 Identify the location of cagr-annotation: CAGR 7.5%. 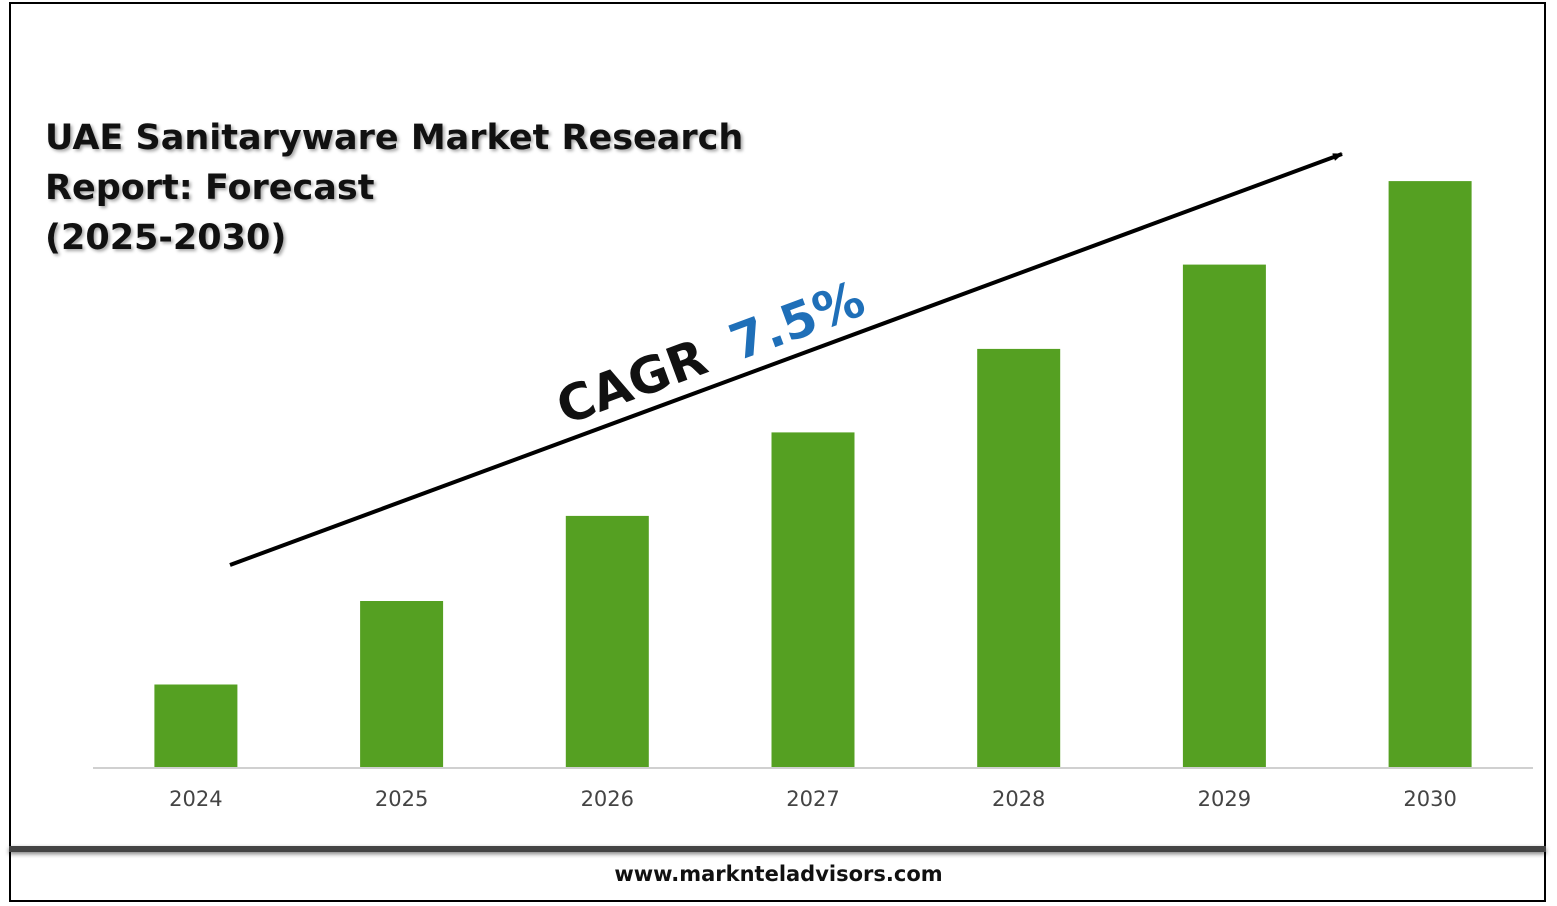
(710, 353).